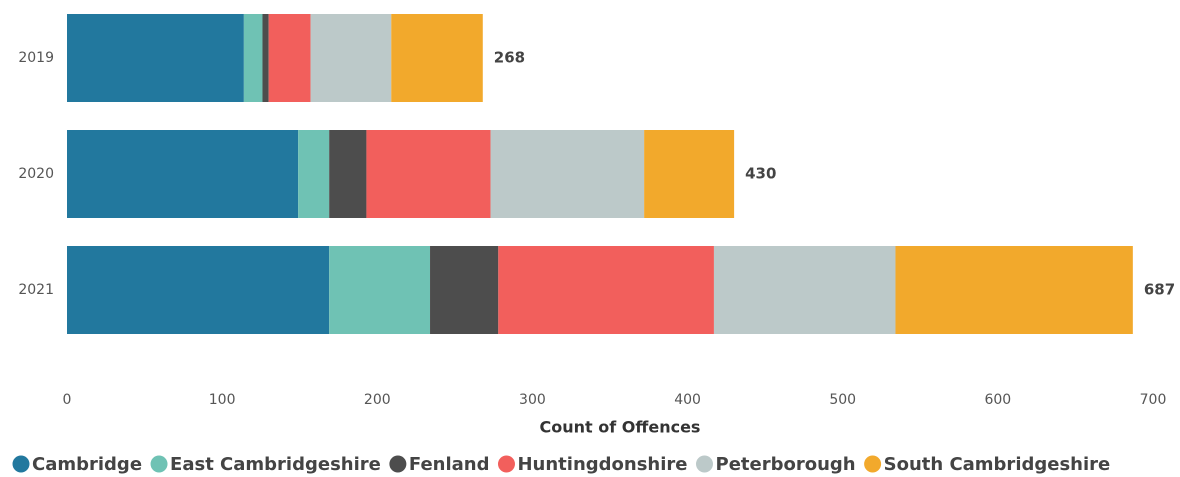 The image size is (1180, 477). I want to click on y-tick-label: 2021, so click(36, 290).